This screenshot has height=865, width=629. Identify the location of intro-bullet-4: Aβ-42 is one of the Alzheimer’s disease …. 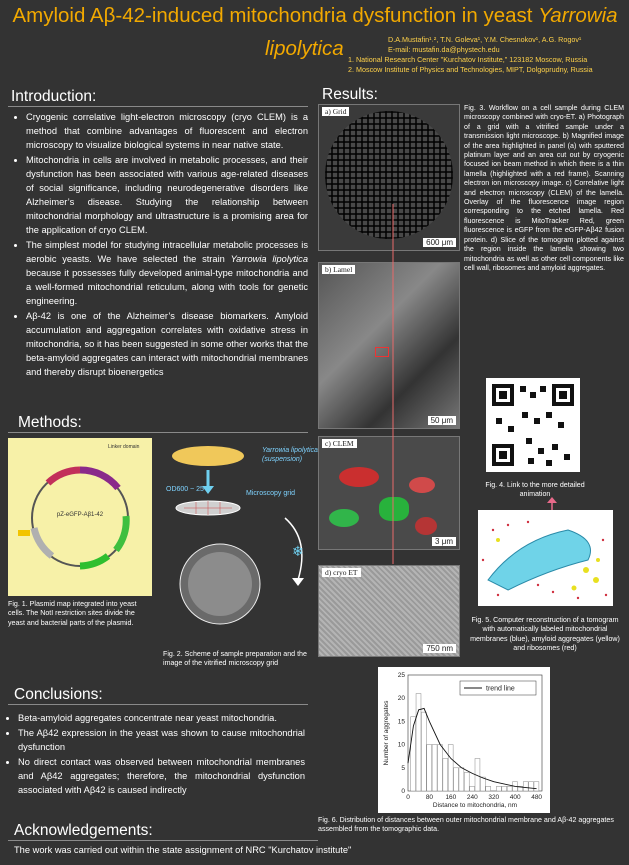
(167, 344).